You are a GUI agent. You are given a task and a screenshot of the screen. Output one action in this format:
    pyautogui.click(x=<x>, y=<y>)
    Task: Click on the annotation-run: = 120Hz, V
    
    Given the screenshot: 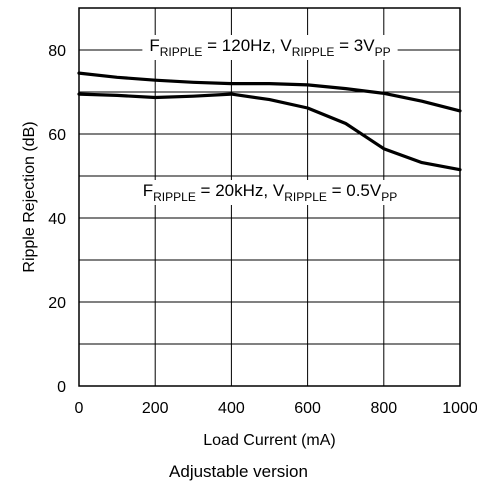 What is the action you would take?
    pyautogui.click(x=247, y=45)
    